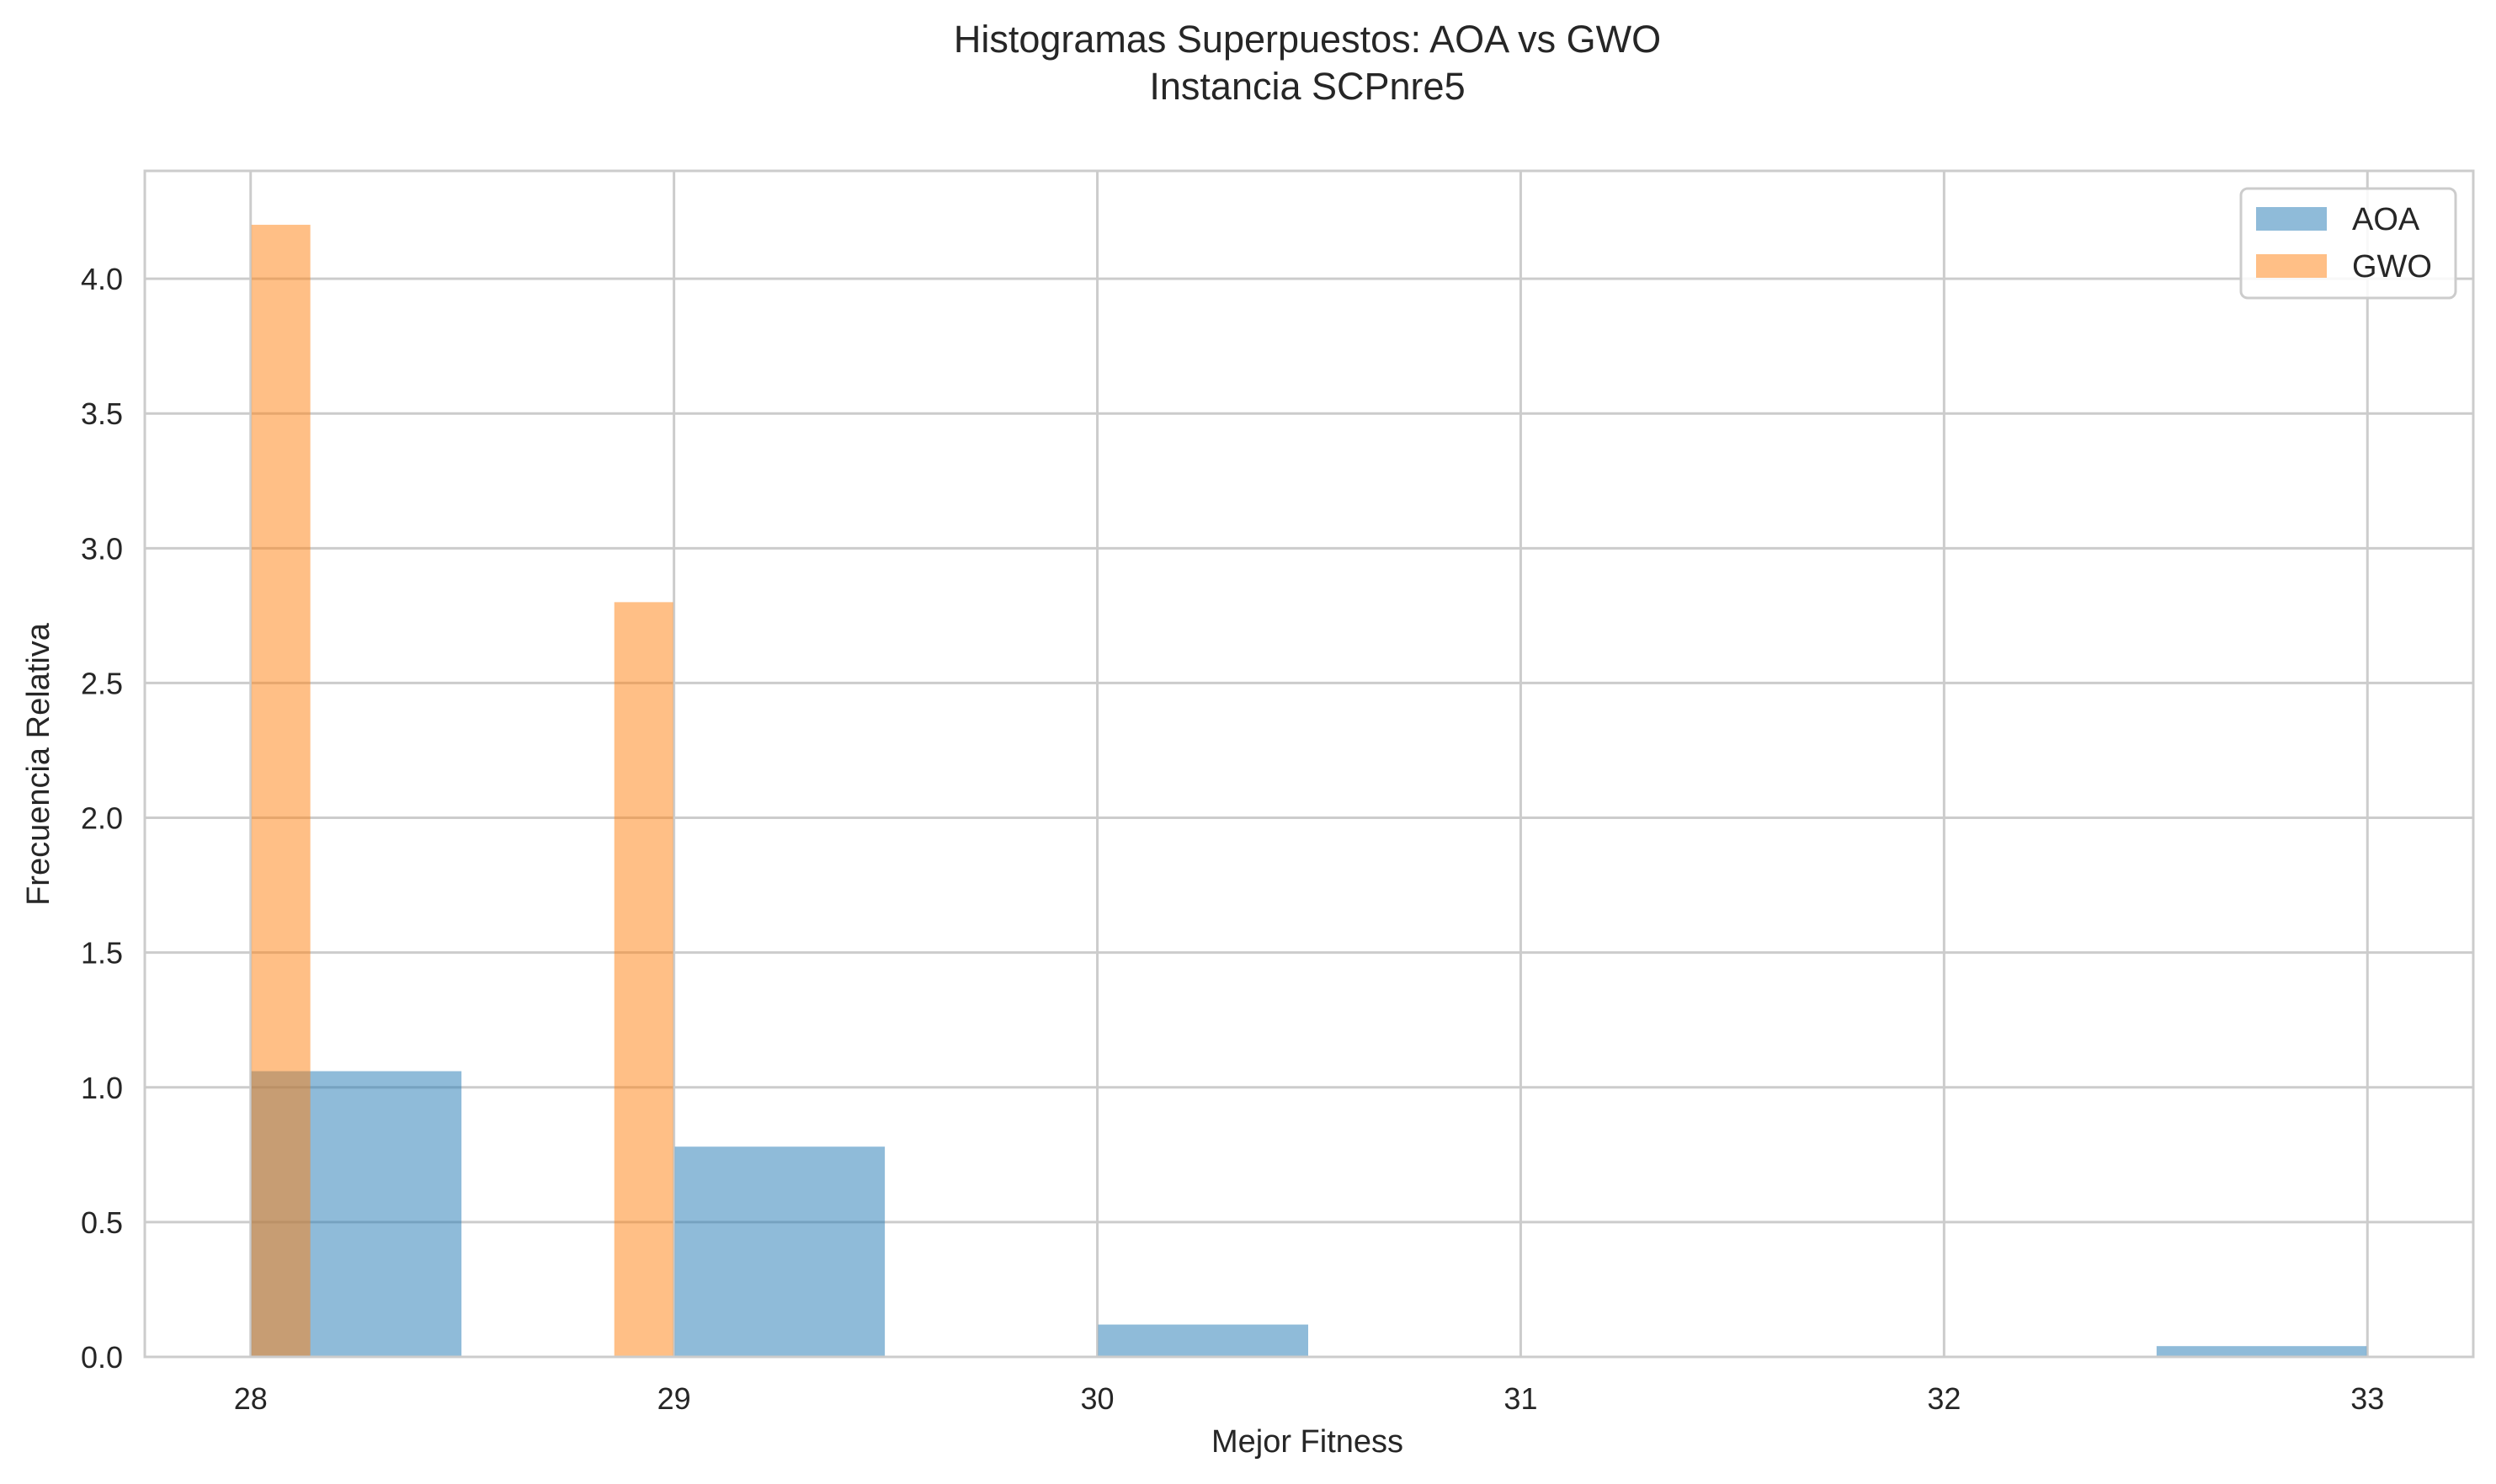  What do you see at coordinates (1098, 1398) in the screenshot?
I see `x-tick-label: 30` at bounding box center [1098, 1398].